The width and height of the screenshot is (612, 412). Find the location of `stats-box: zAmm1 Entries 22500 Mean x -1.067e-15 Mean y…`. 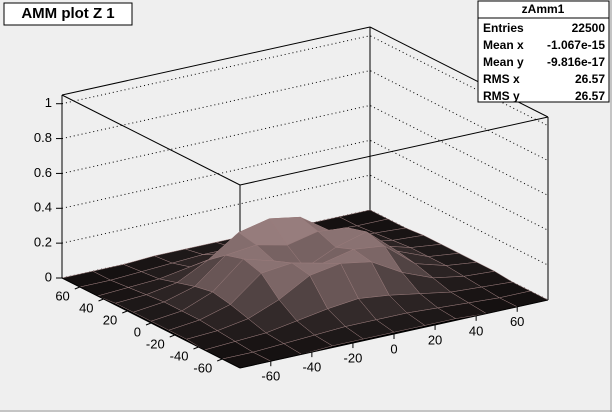

stats-box: zAmm1 Entries 22500 Mean x -1.067e-15 Mean y… is located at coordinates (543, 51).